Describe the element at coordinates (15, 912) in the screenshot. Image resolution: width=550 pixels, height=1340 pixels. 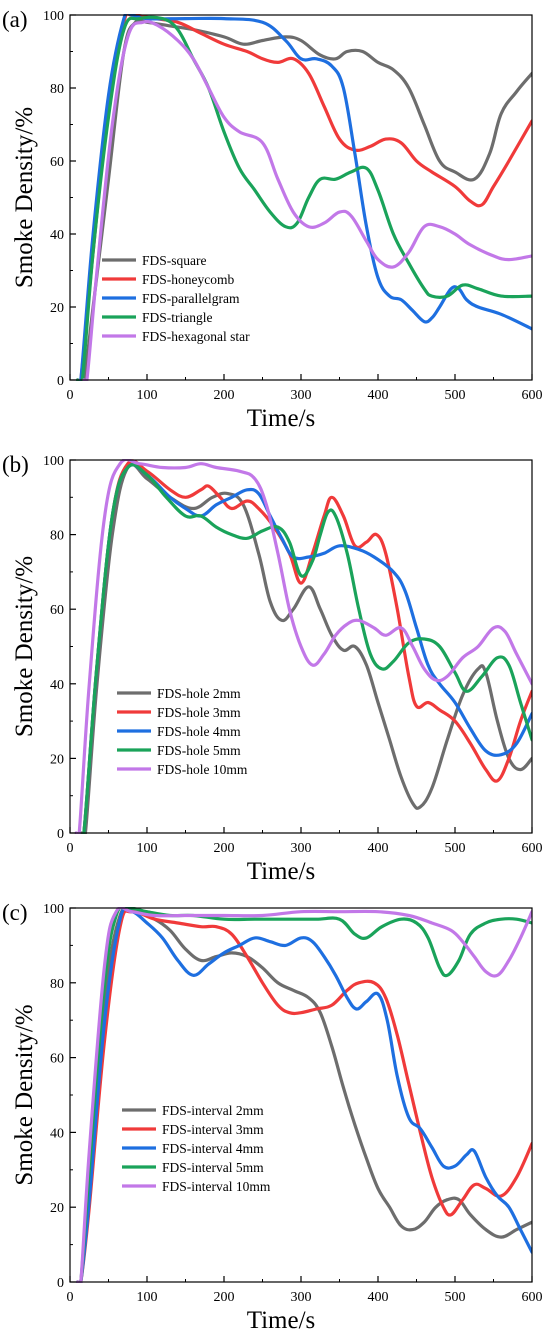
I see `panel-label: (c)` at that location.